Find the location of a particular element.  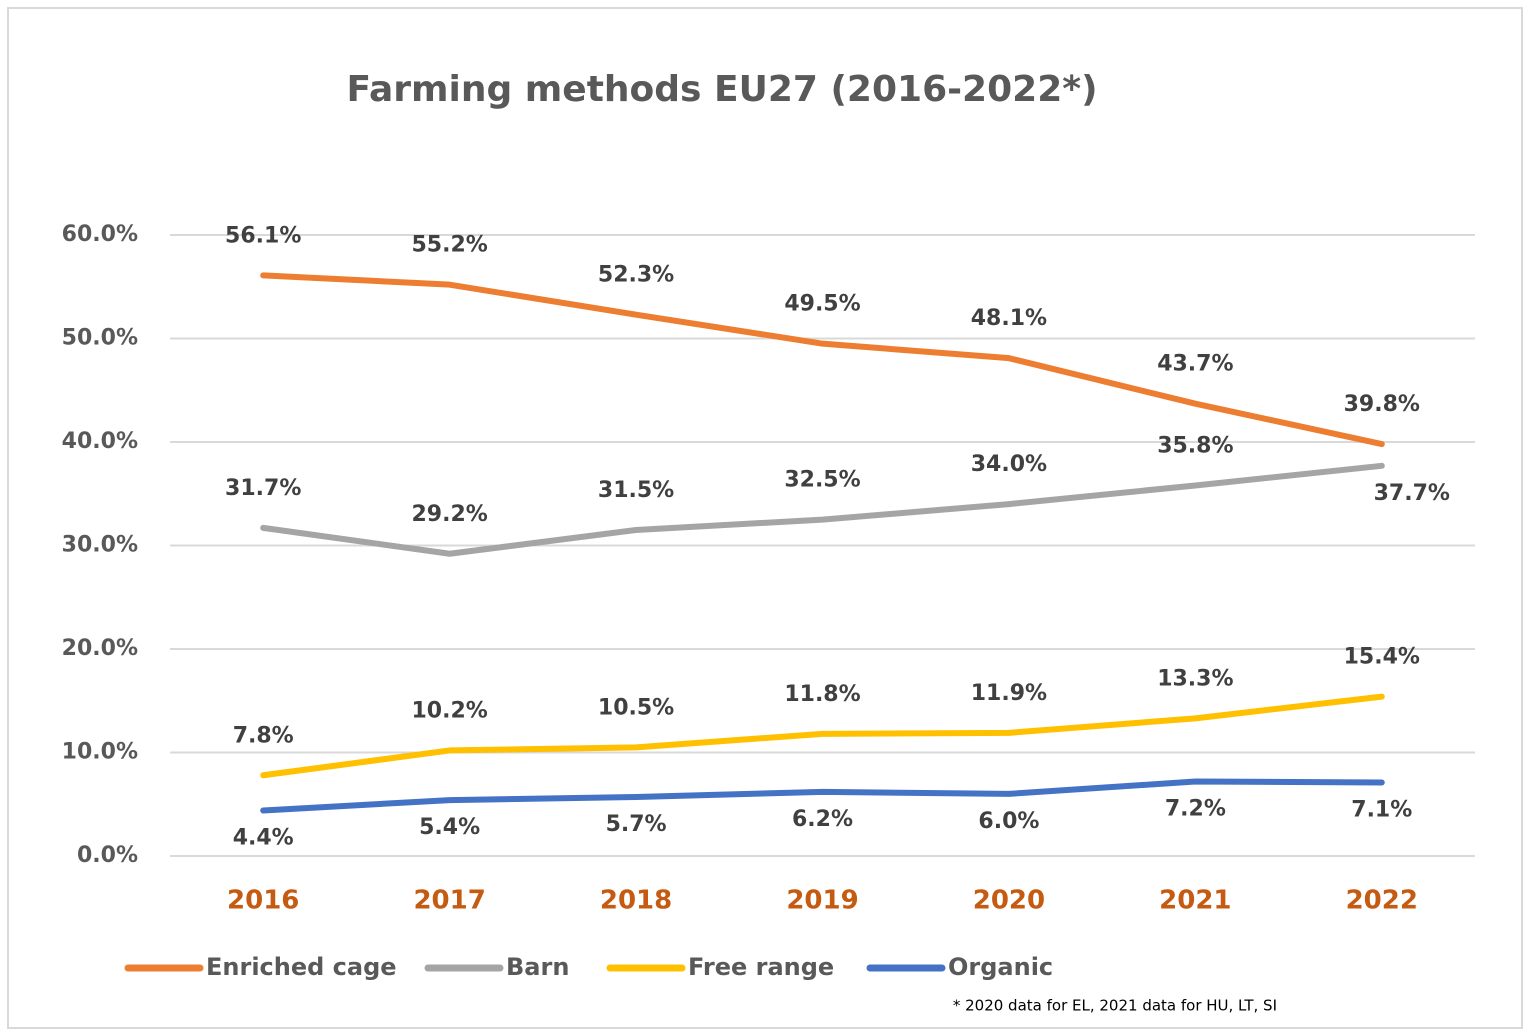

data-label: 48.1% is located at coordinates (1009, 318).